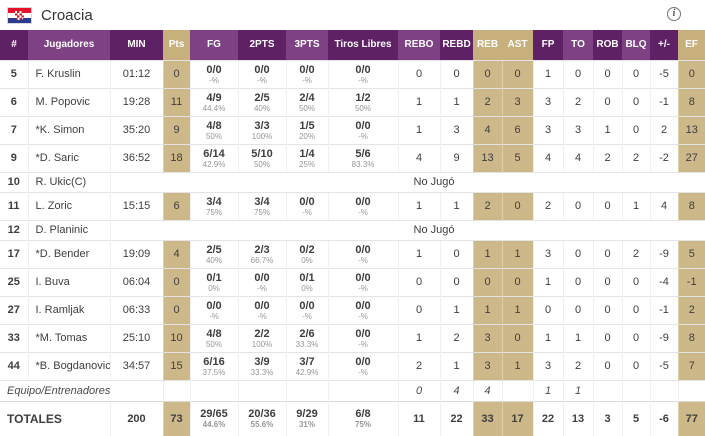 The height and width of the screenshot is (436, 705). Describe the element at coordinates (487, 129) in the screenshot. I see `total-rebounds-cell: 4` at that location.